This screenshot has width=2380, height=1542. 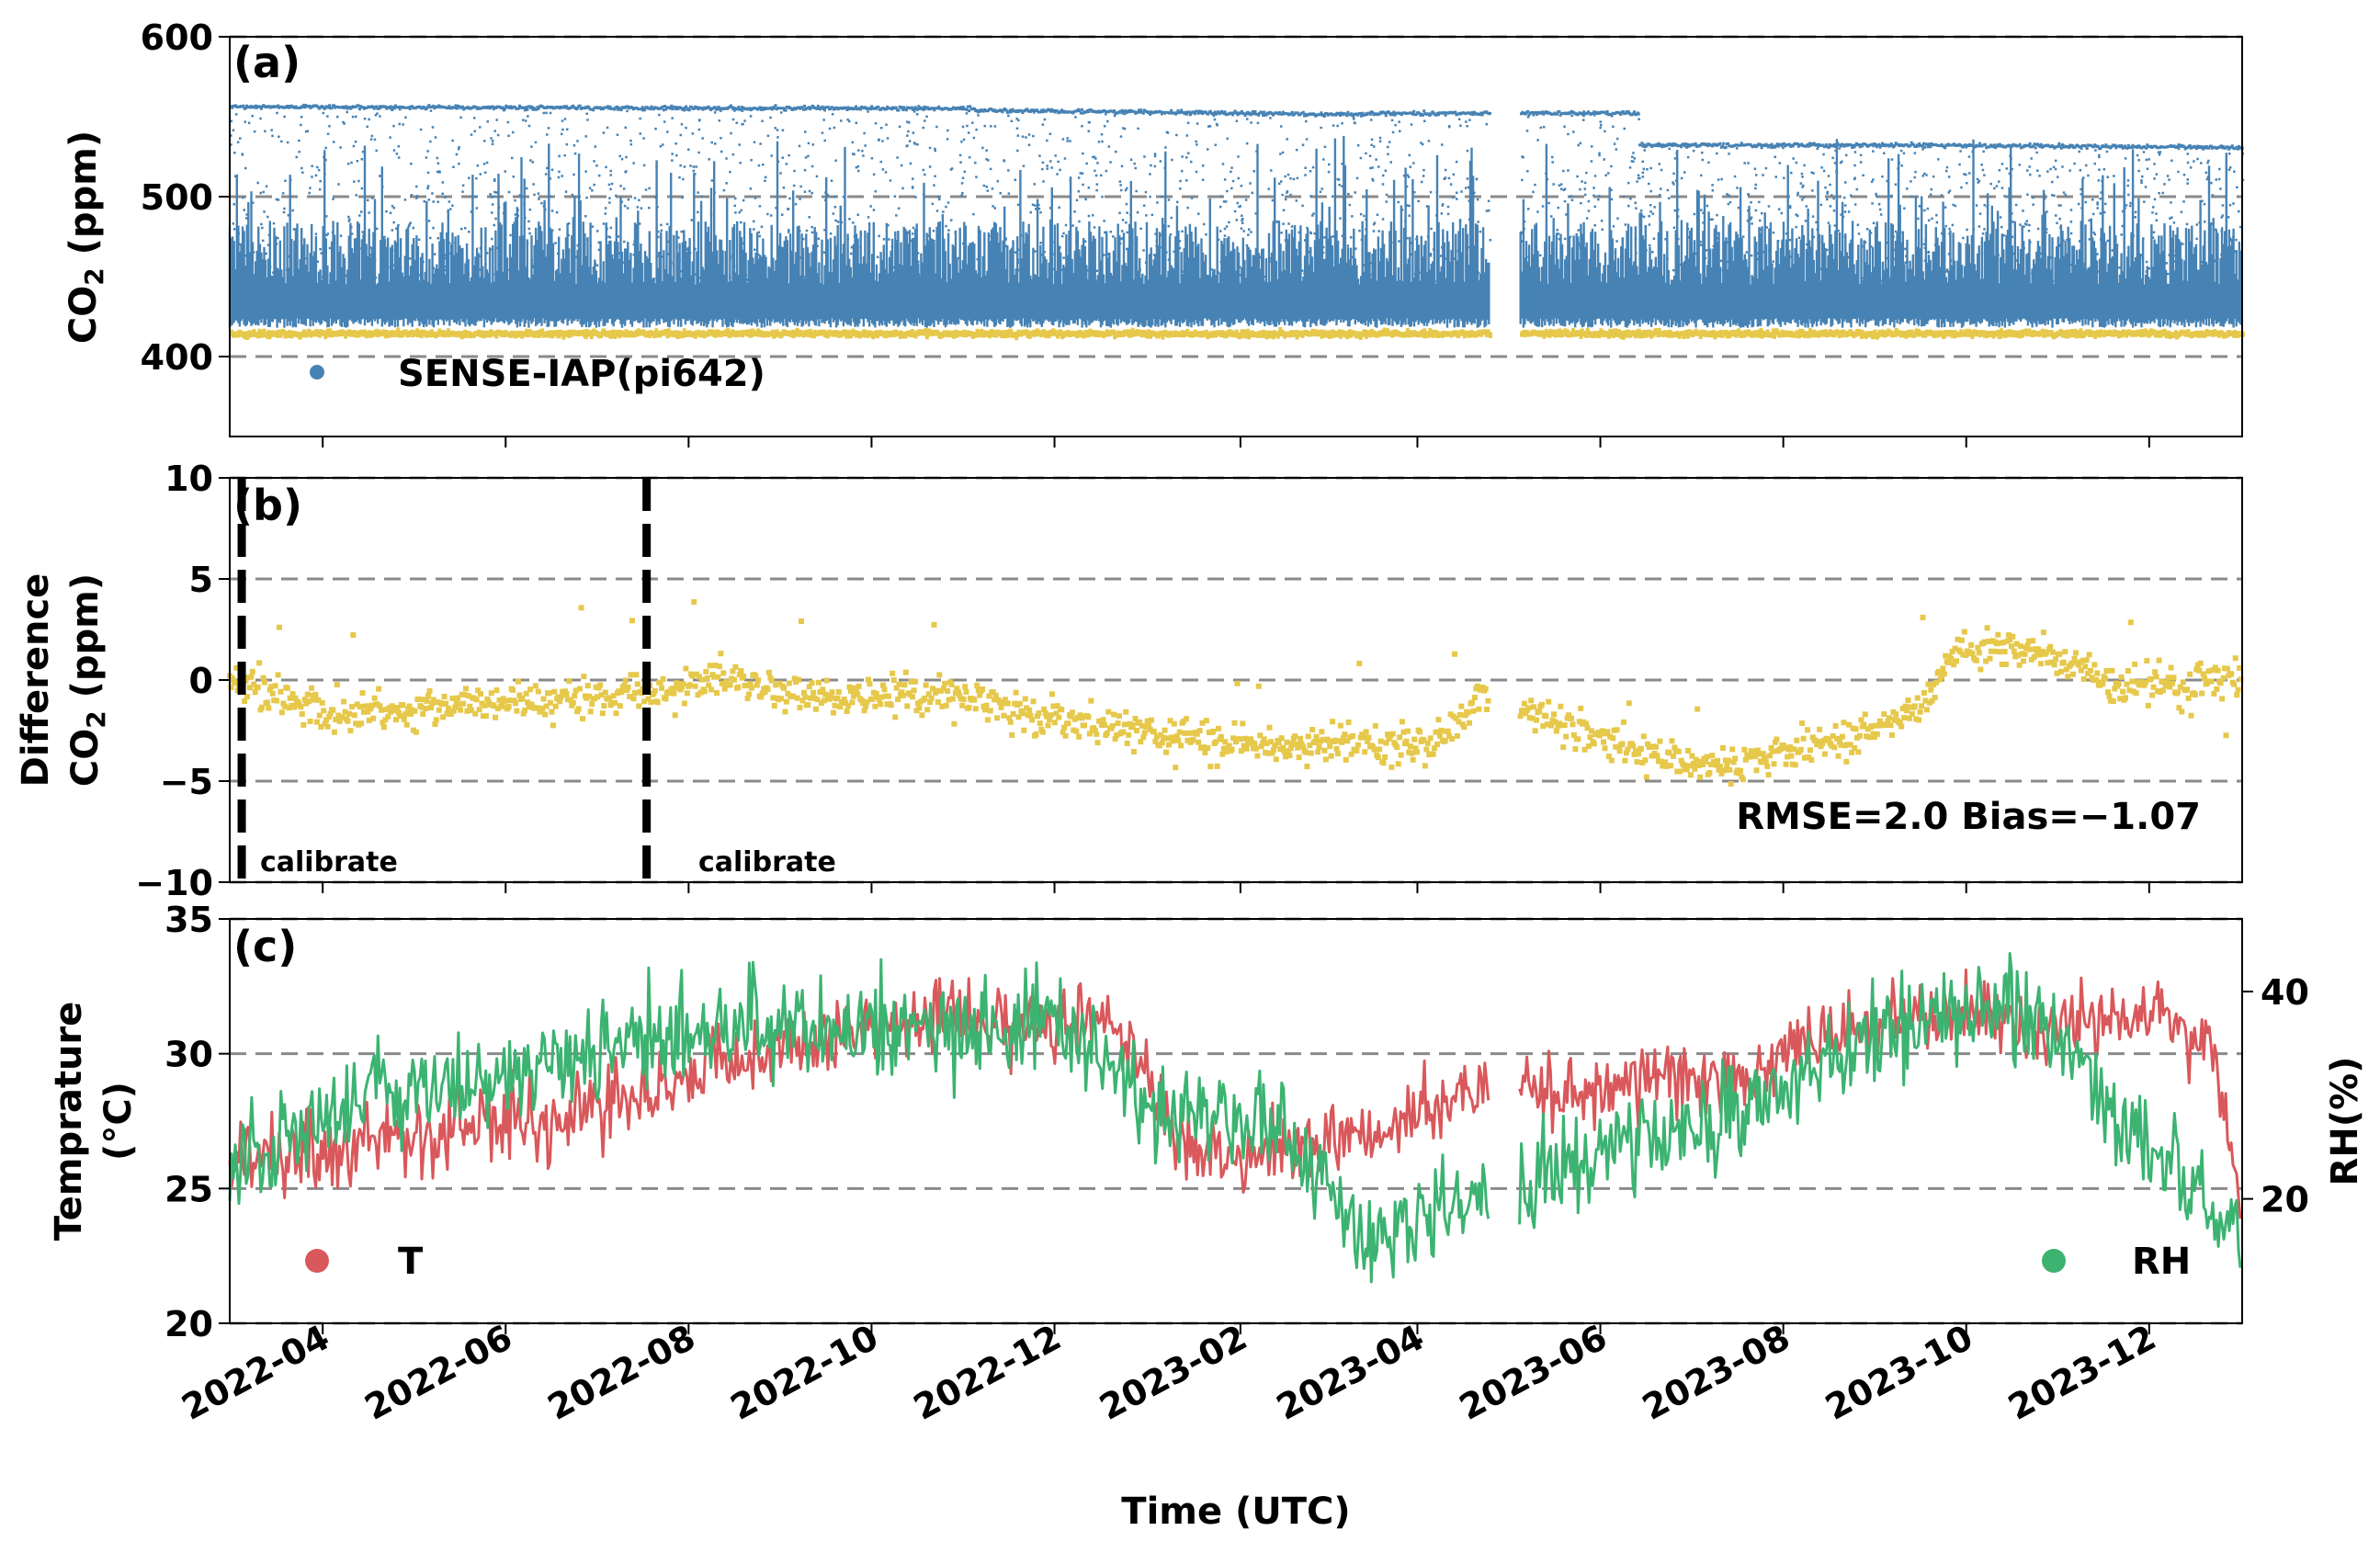 What do you see at coordinates (2285, 992) in the screenshot?
I see `ytick-label-right: 40` at bounding box center [2285, 992].